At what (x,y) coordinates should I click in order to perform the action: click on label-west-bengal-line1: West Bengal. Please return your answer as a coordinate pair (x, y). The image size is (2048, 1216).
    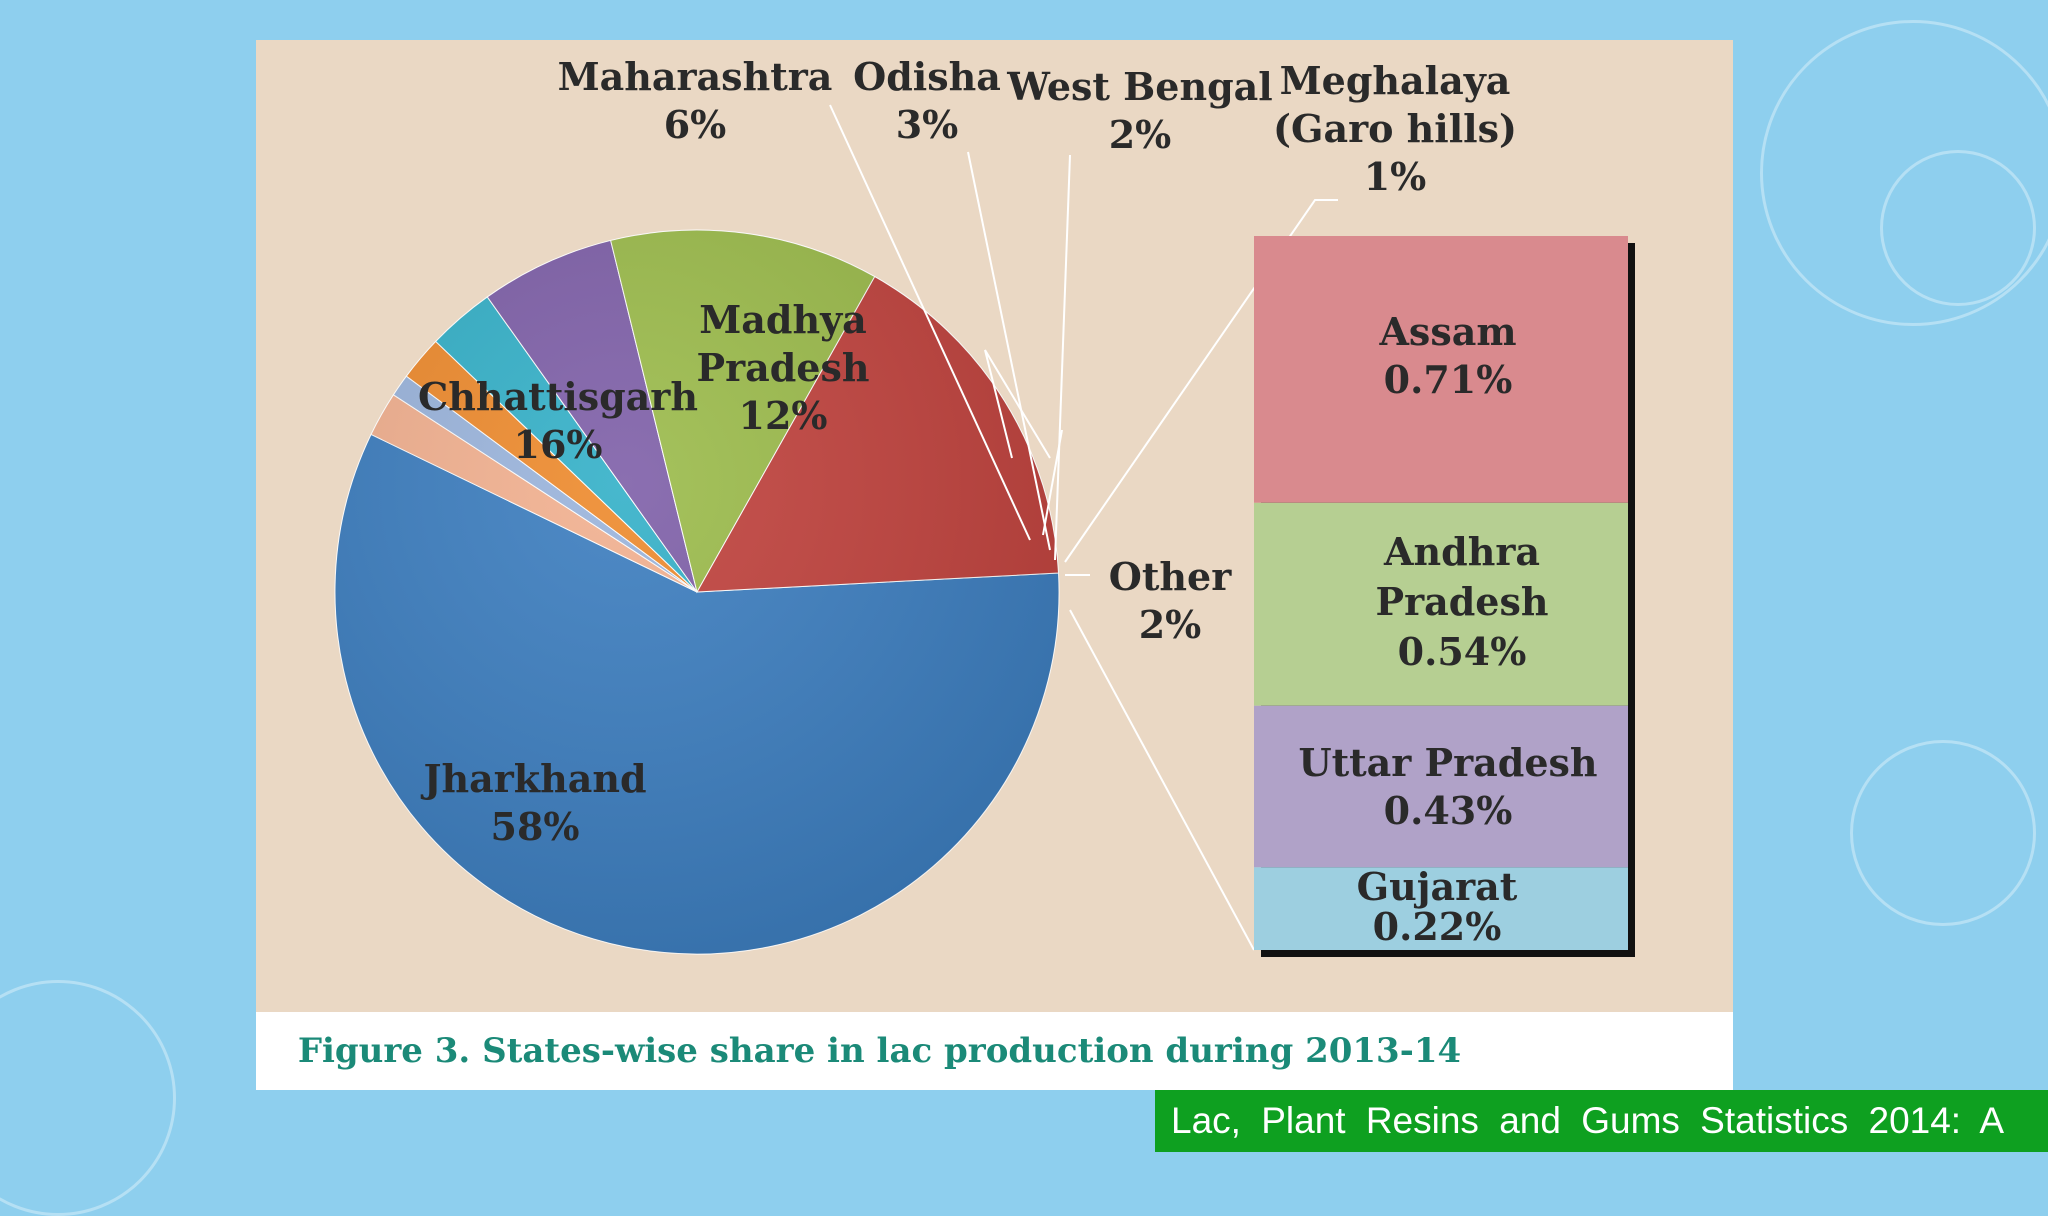
    Looking at the image, I should click on (1139, 86).